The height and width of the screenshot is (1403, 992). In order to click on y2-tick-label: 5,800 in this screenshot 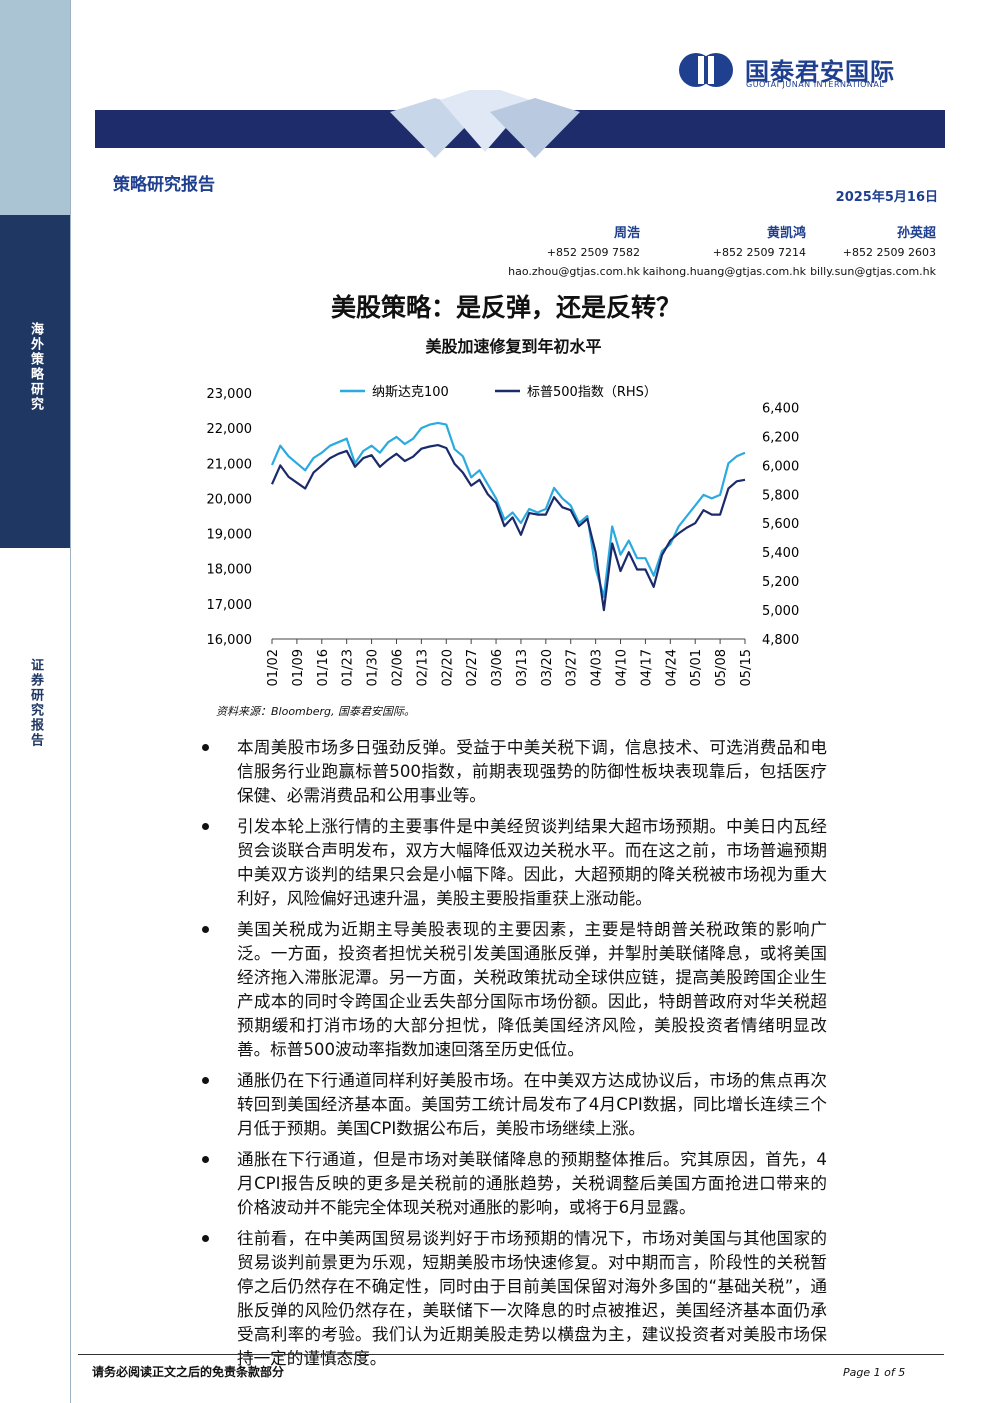, I will do `click(780, 495)`.